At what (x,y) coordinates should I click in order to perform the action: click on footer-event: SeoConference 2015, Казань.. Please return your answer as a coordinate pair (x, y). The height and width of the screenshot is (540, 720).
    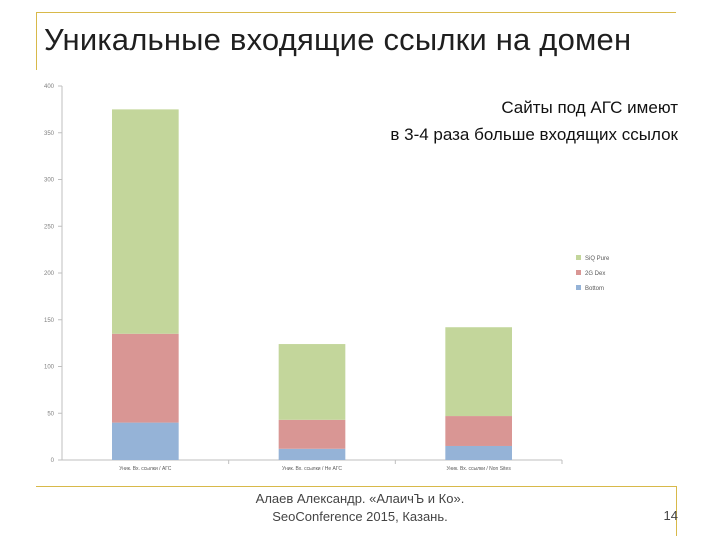
    Looking at the image, I should click on (360, 516).